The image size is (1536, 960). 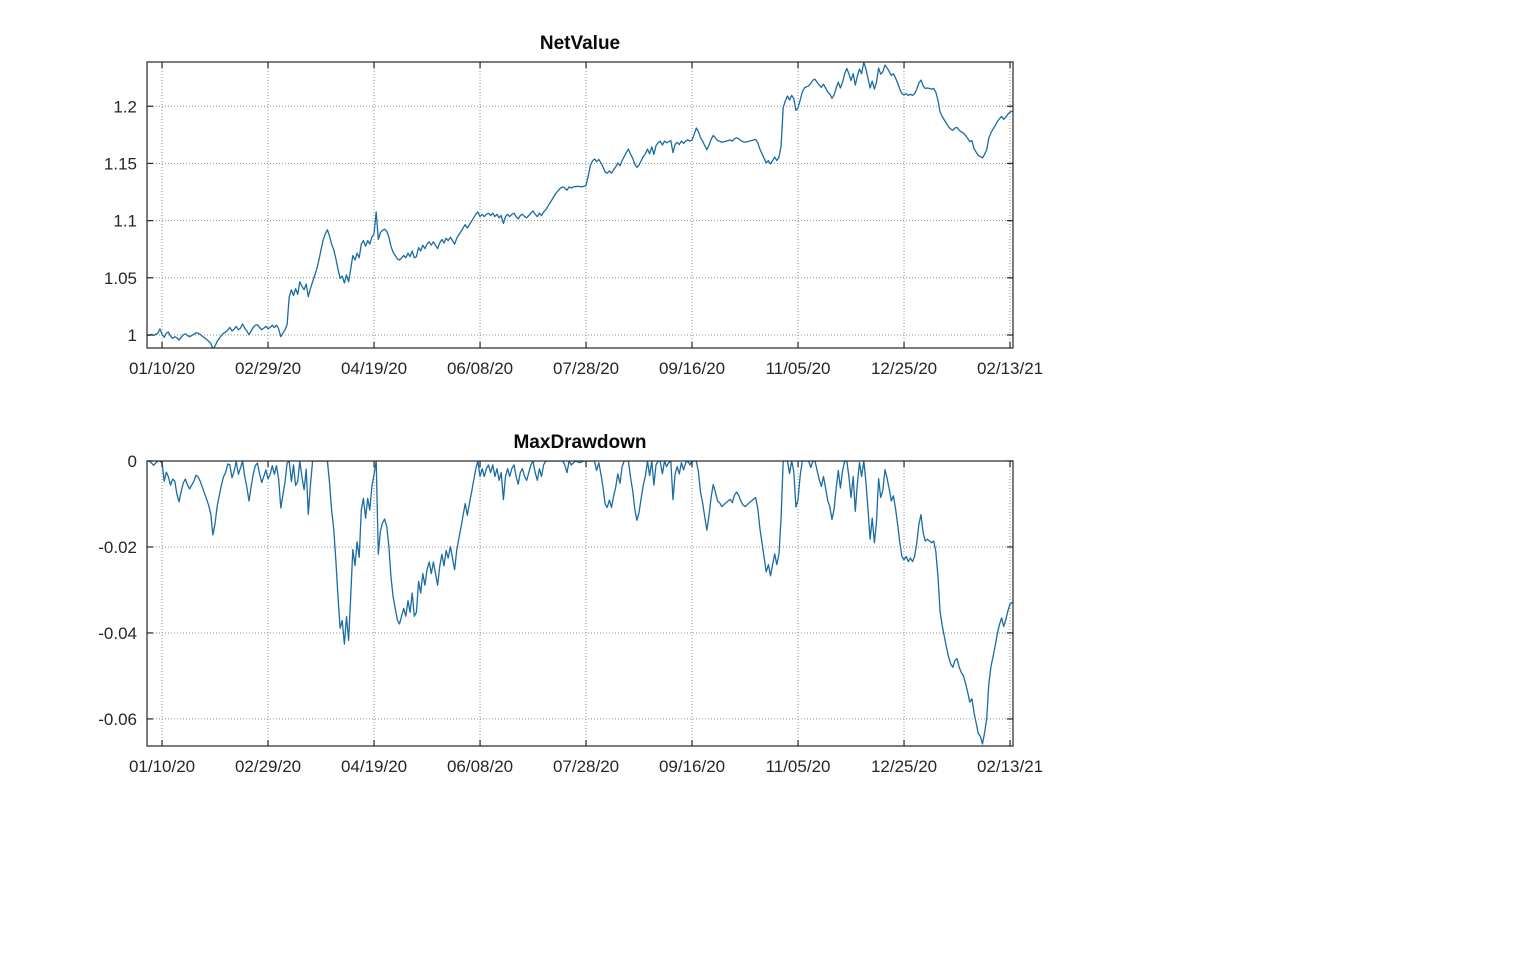 I want to click on y-tick-label: -0.06, so click(x=117, y=719).